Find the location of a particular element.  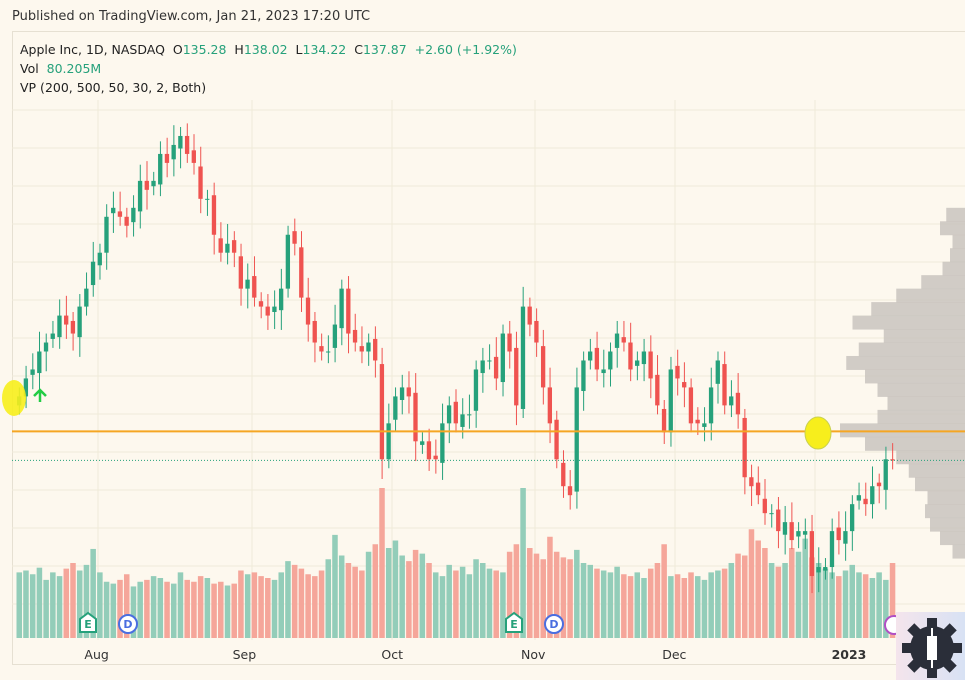

symbol-label: Apple Inc, 1D, NASDAQ is located at coordinates (92, 49).